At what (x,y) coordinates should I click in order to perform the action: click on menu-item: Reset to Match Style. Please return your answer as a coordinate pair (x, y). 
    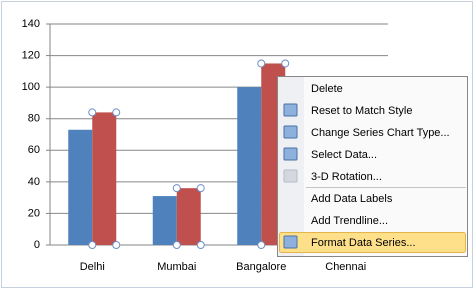
    Looking at the image, I should click on (362, 111).